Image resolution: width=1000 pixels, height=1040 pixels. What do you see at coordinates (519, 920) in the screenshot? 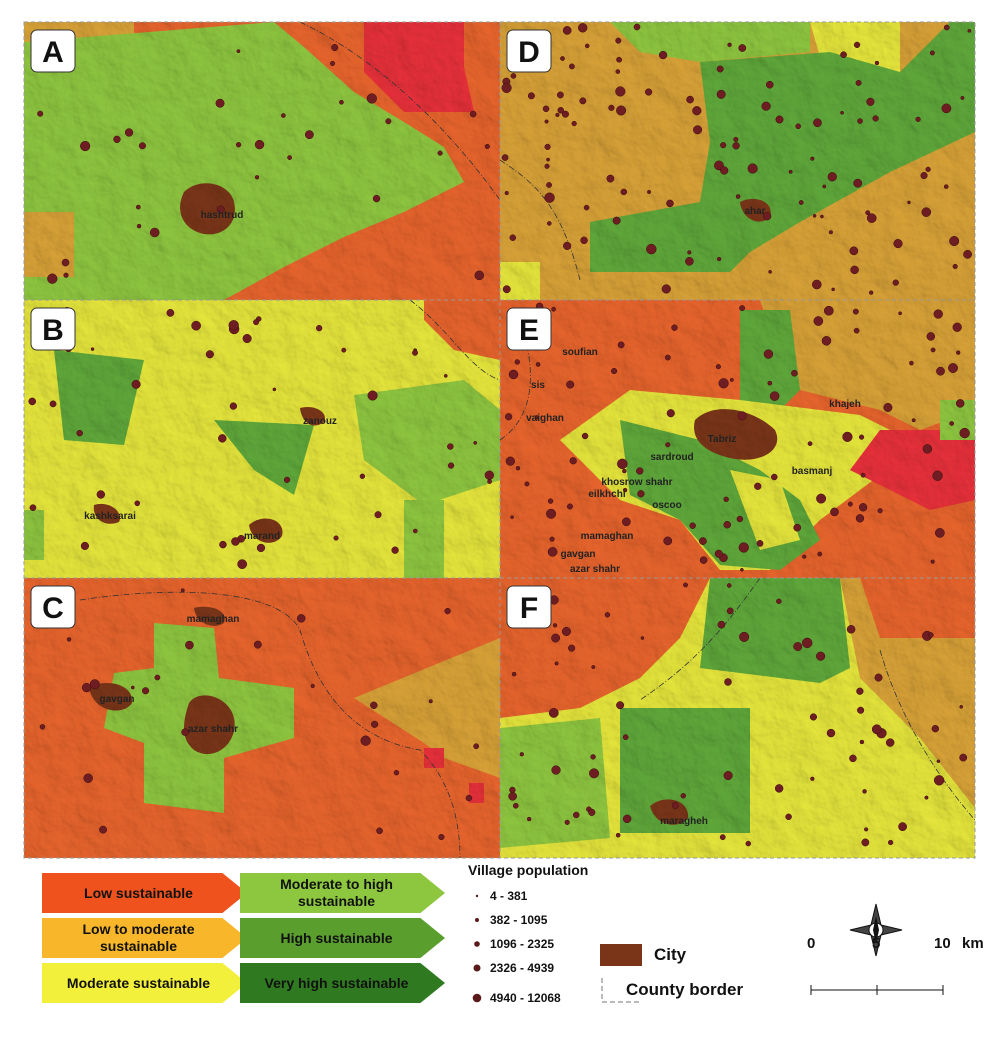
I see `population-class: 382 - 1095` at bounding box center [519, 920].